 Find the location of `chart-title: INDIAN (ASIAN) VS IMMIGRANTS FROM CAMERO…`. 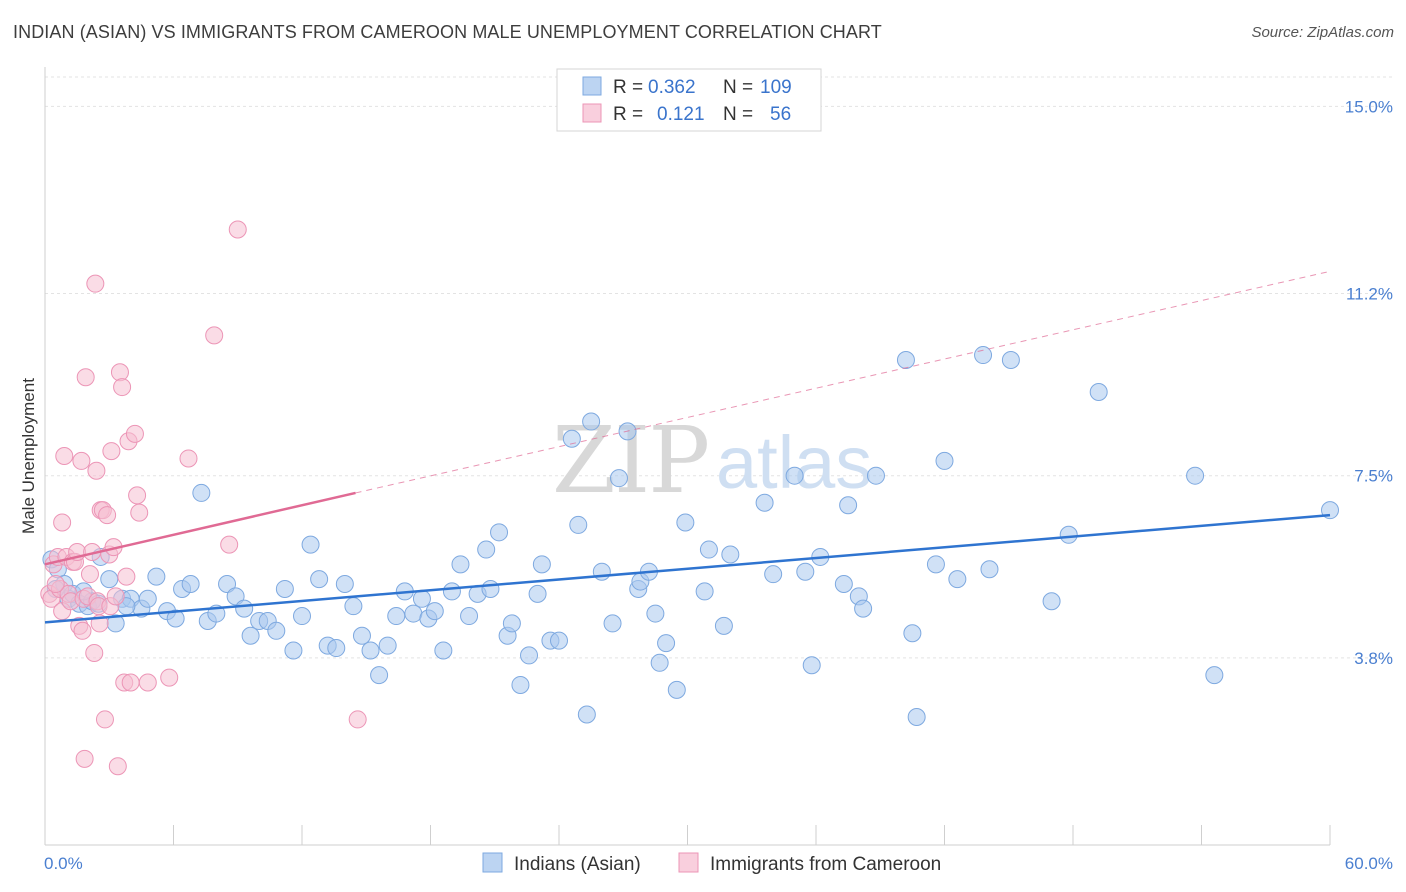

chart-title: INDIAN (ASIAN) VS IMMIGRANTS FROM CAMERO… is located at coordinates (447, 32).